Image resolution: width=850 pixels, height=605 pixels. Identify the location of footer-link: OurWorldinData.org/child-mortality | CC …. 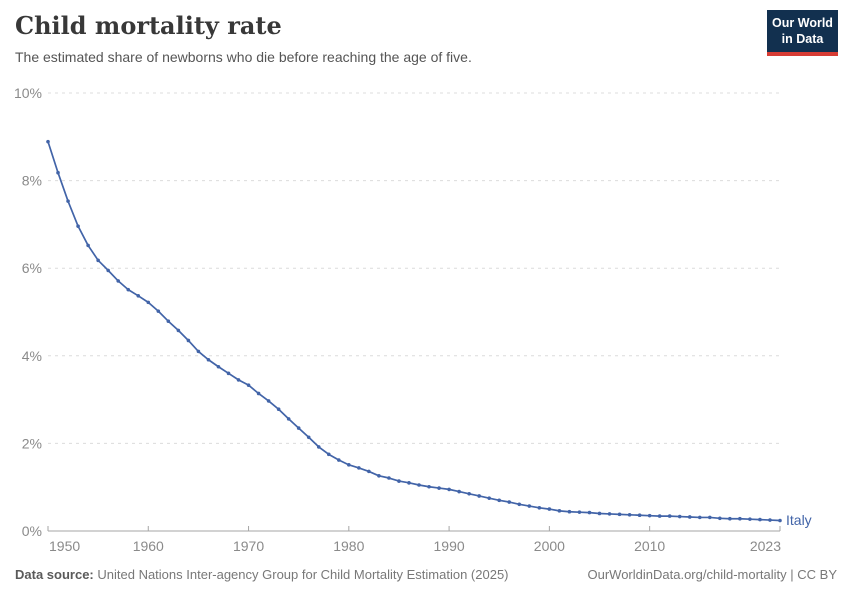
(712, 574).